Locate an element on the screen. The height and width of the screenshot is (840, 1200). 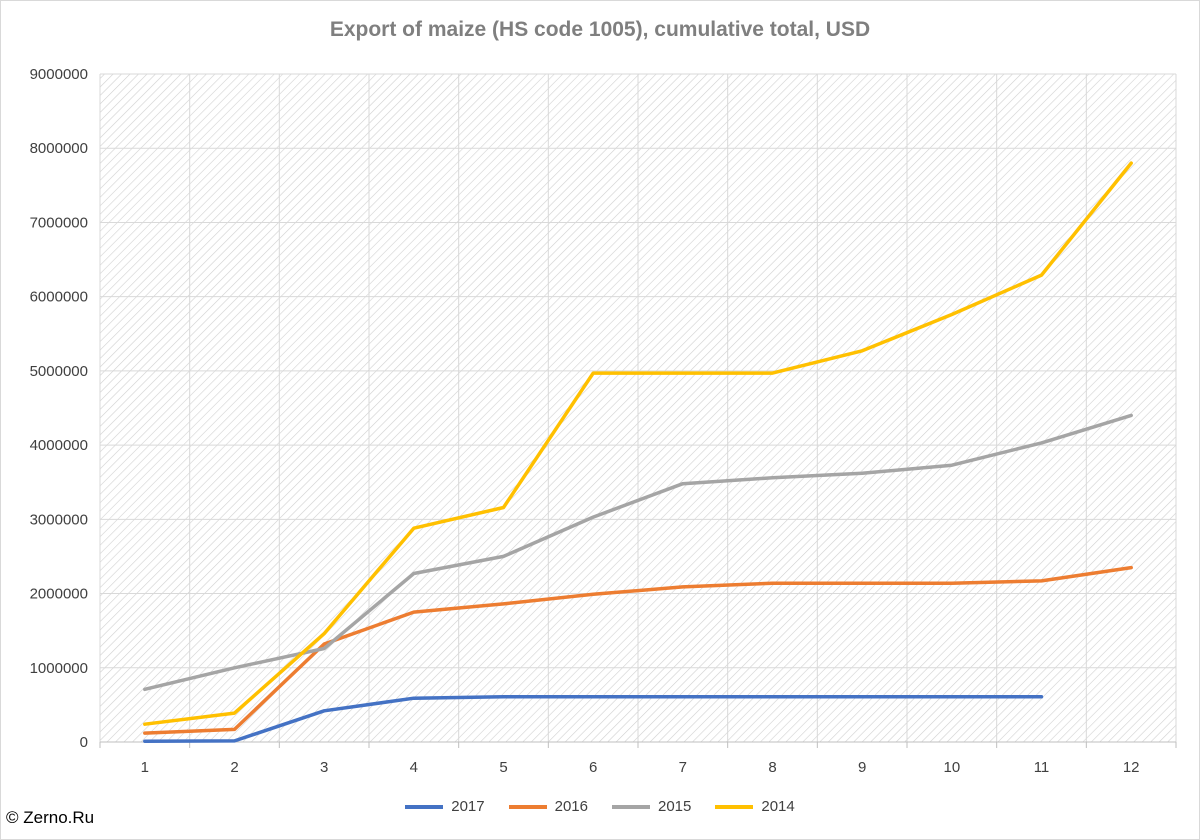
y-tick-label: 9000000 is located at coordinates (59, 74).